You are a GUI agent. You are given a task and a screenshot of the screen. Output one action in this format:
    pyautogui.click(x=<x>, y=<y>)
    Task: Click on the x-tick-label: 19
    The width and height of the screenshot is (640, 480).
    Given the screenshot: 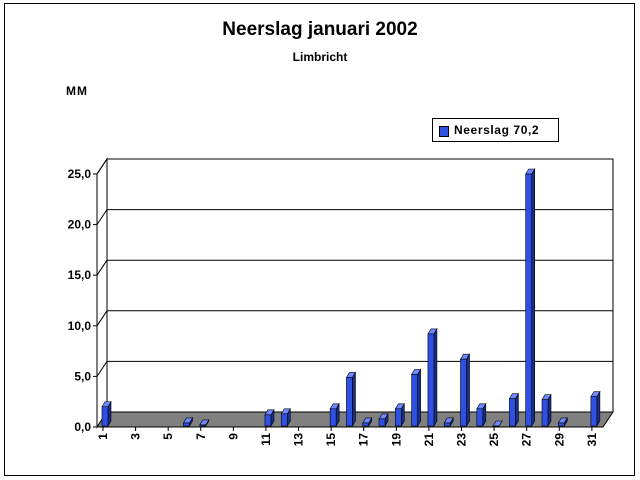 What is the action you would take?
    pyautogui.click(x=396, y=440)
    